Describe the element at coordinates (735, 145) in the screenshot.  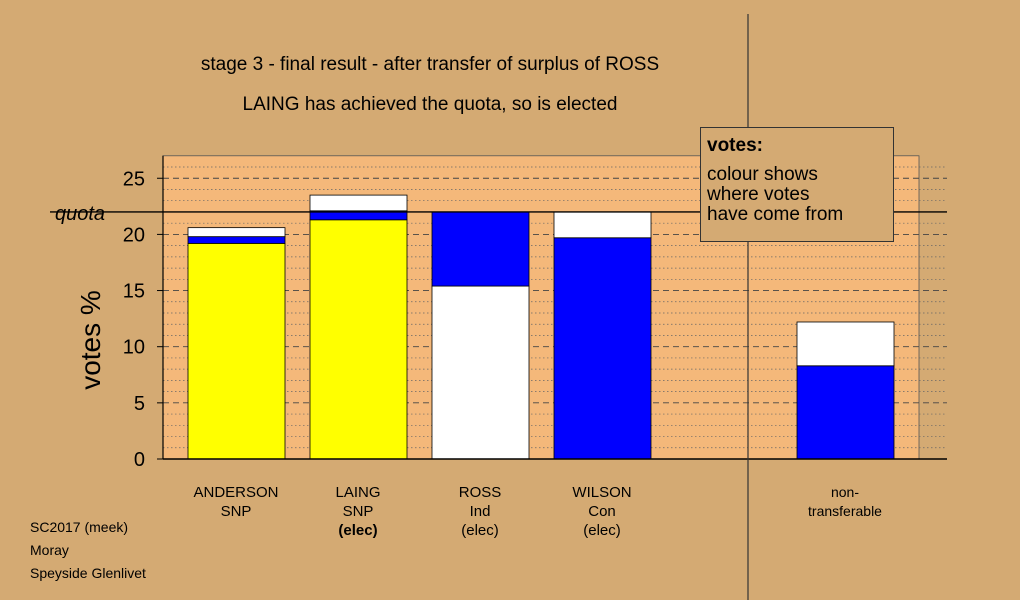
I see `legend-heading: votes:` at that location.